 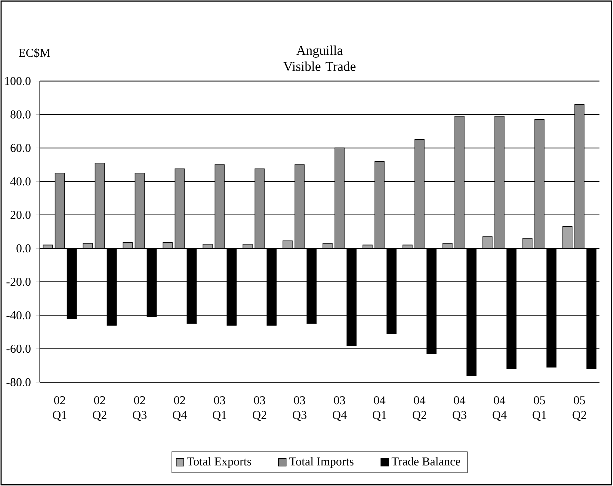 I want to click on y-tick-label: 40.0, so click(x=20, y=181).